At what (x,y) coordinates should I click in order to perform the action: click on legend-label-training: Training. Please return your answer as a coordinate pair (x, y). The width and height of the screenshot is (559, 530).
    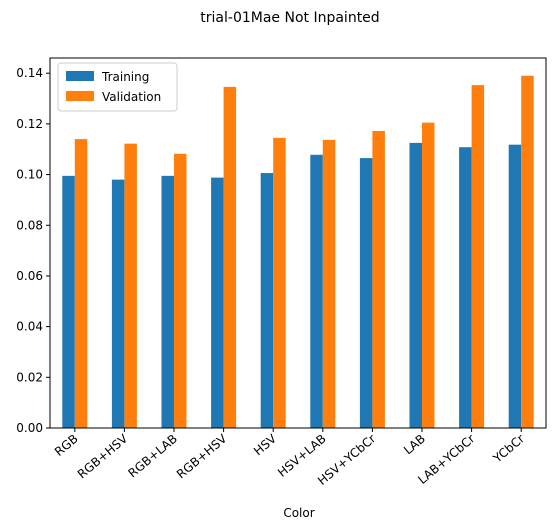
    Looking at the image, I should click on (125, 77).